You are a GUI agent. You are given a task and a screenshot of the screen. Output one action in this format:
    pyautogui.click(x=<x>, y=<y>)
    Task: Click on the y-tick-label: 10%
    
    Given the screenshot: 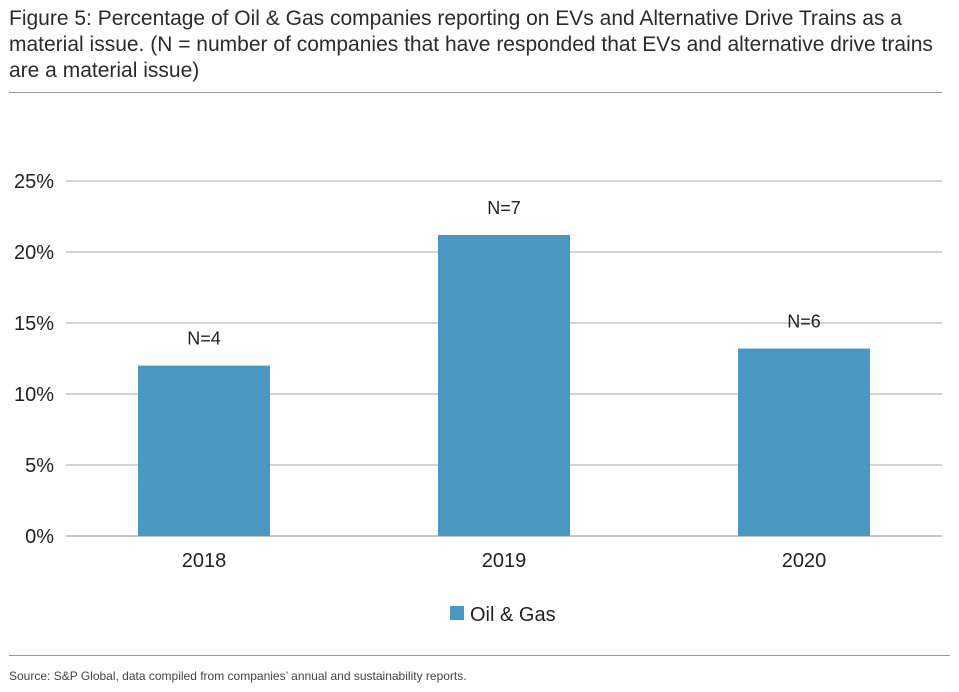 What is the action you would take?
    pyautogui.click(x=34, y=395)
    